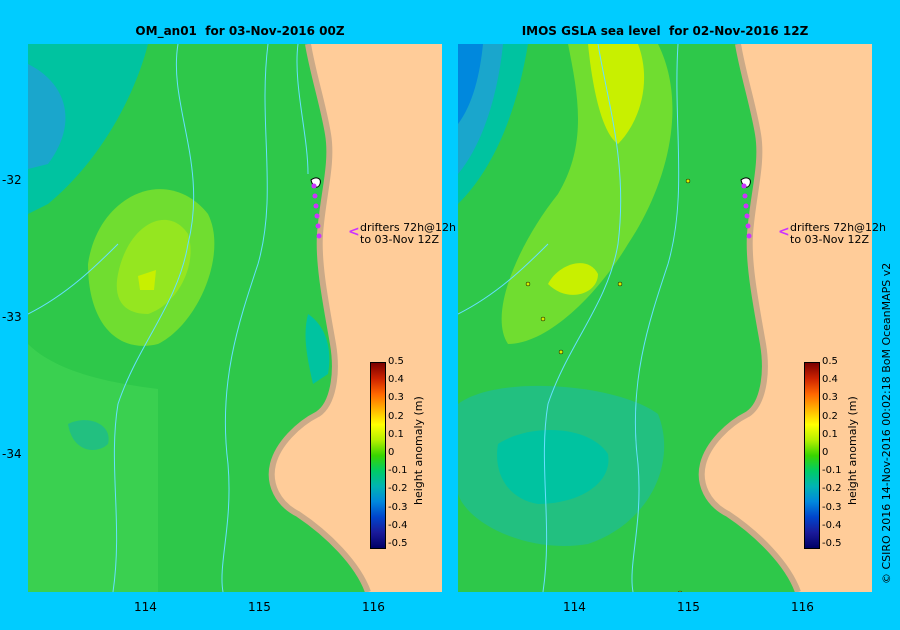 The image size is (900, 630). What do you see at coordinates (418, 450) in the screenshot?
I see `left-colorbar-label: height anomaly (m)` at bounding box center [418, 450].